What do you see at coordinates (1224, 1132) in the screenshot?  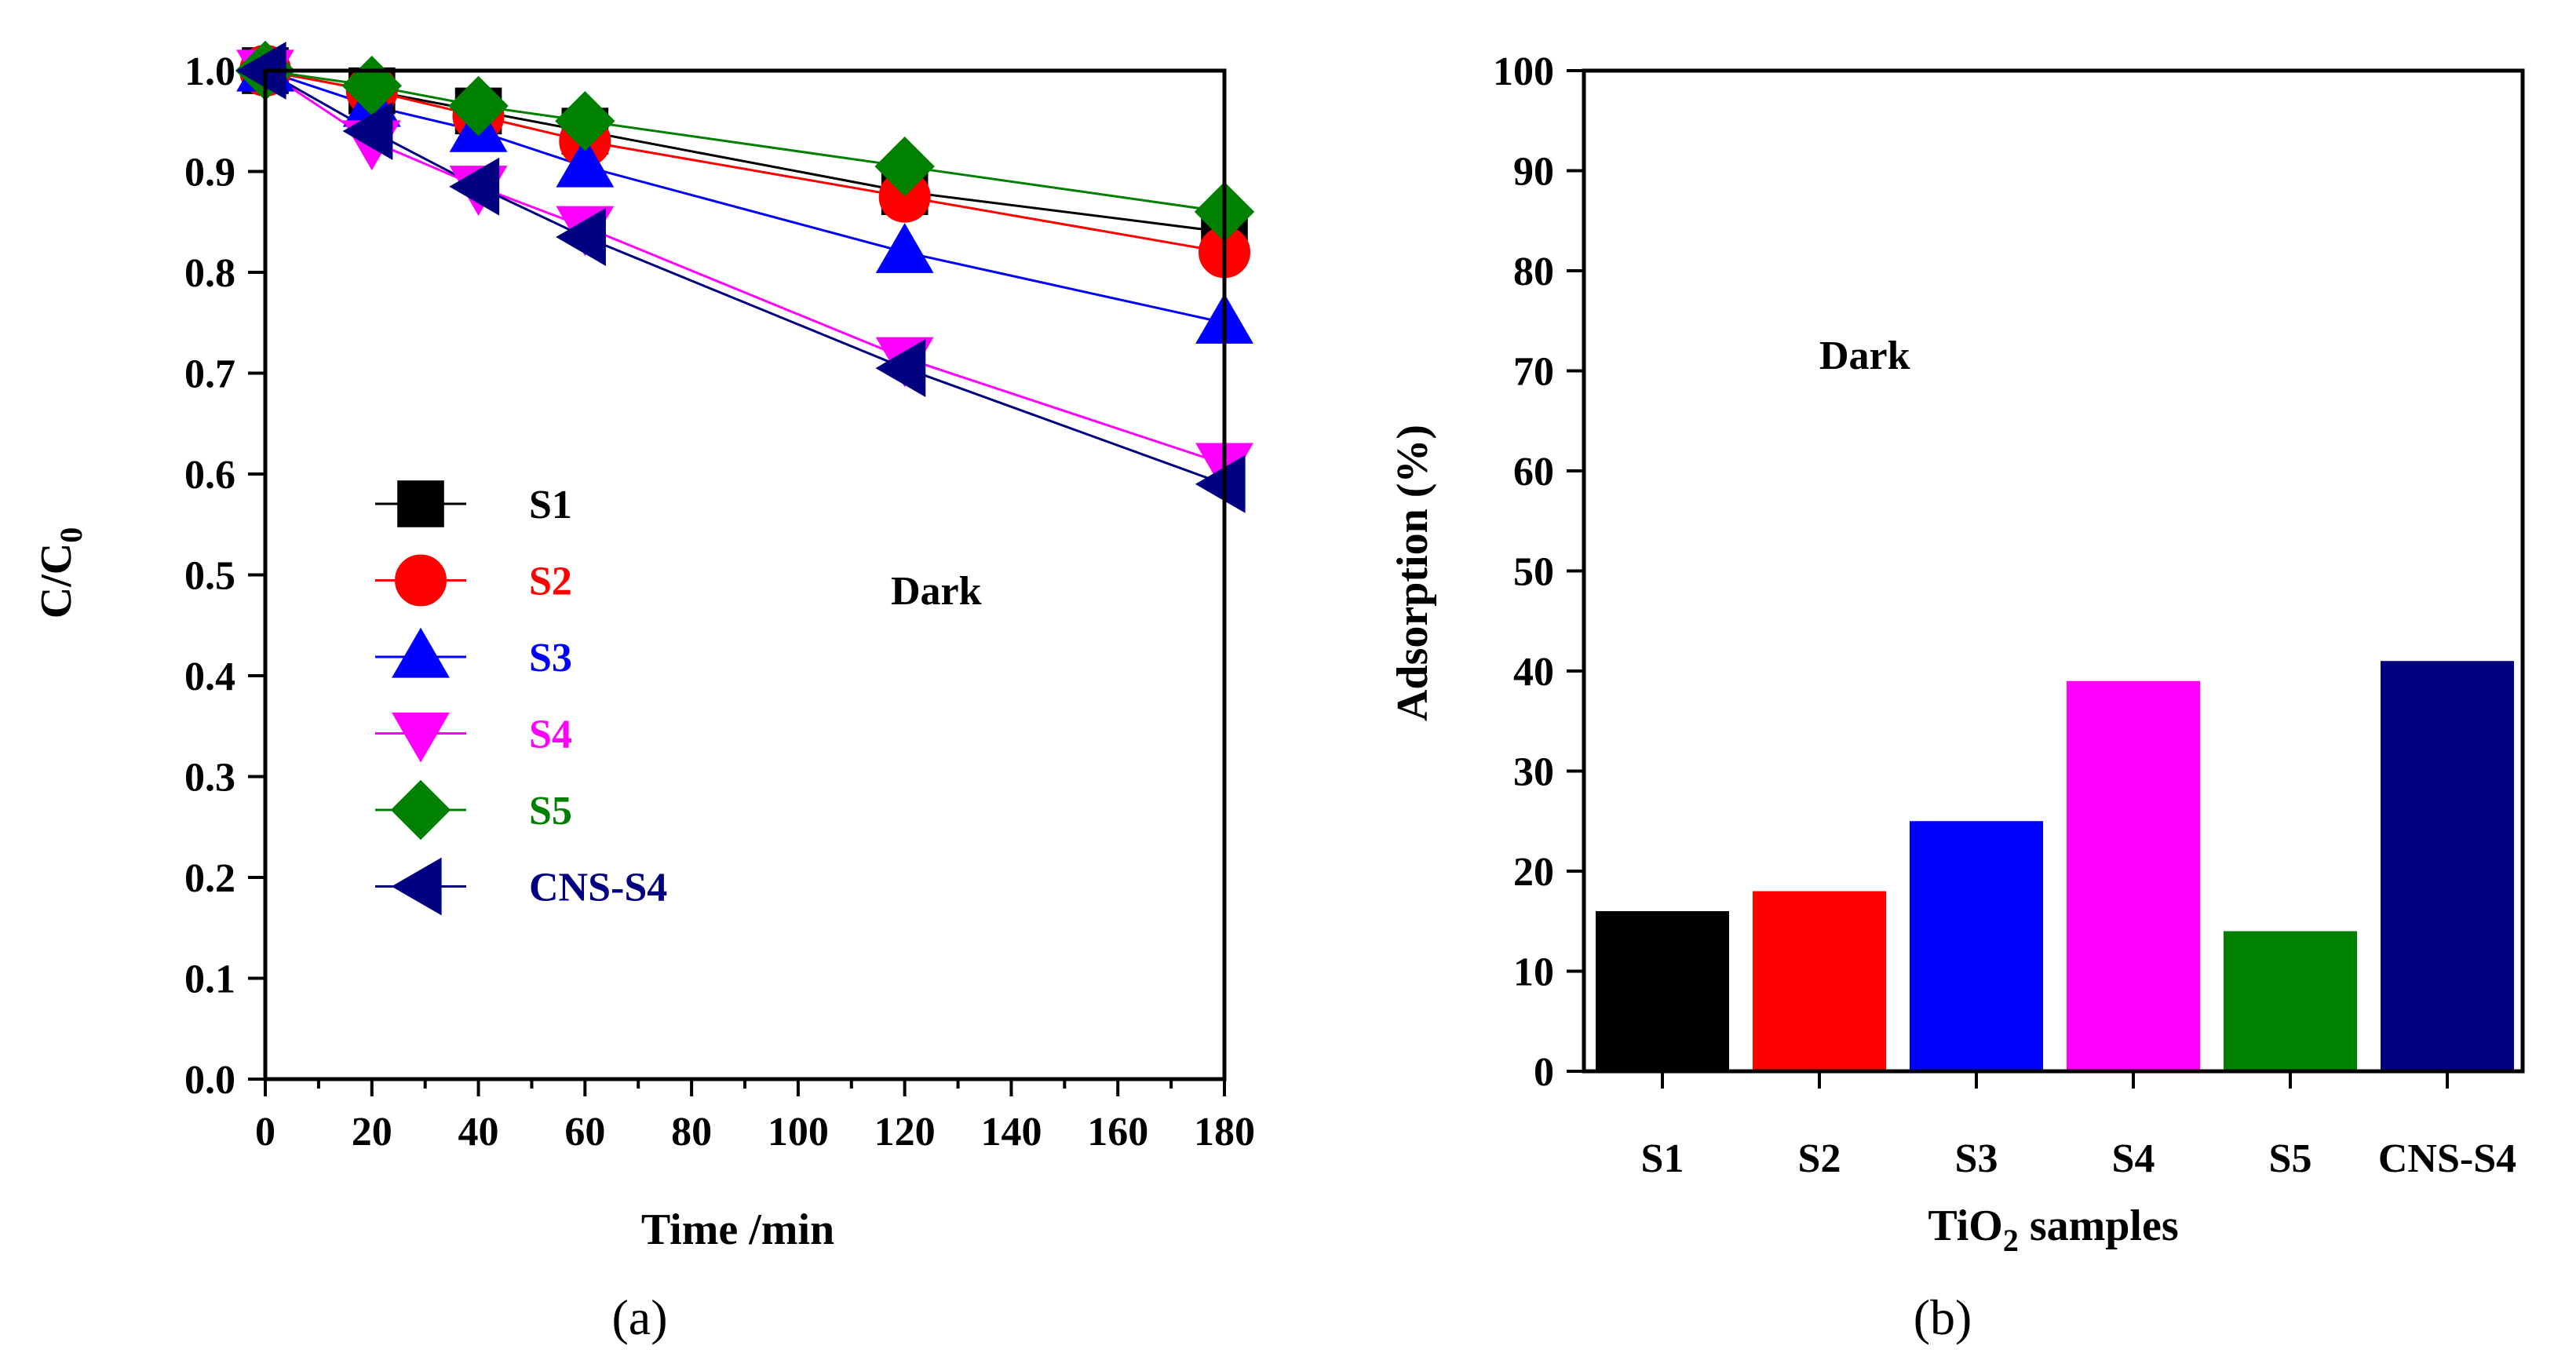 I see `x-tick-label: 180` at bounding box center [1224, 1132].